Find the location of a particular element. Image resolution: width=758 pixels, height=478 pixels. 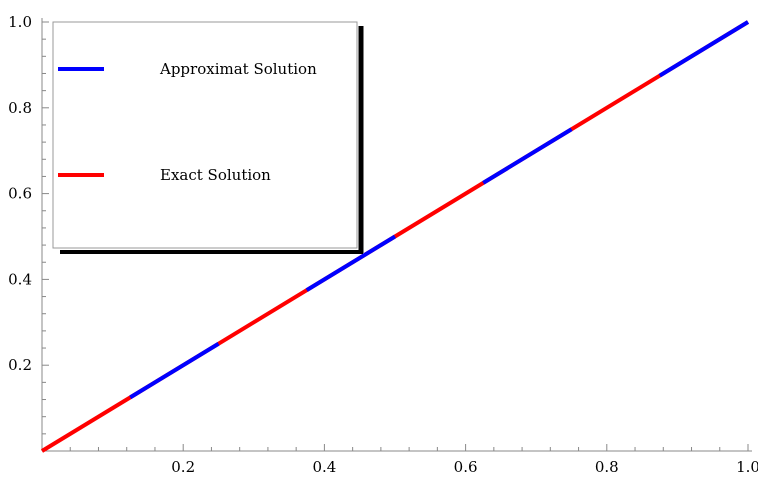

legend-label: Approximat Solution is located at coordinates (238, 69).